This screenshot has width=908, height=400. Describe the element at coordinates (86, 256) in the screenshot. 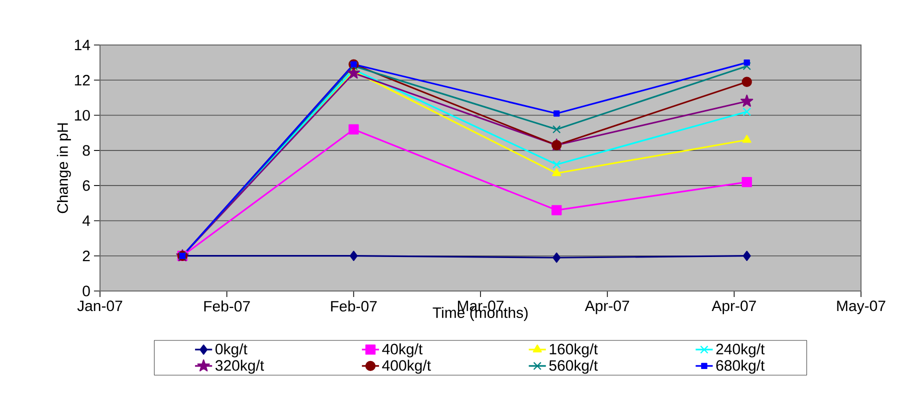

I see `y-tick-label: 2` at that location.